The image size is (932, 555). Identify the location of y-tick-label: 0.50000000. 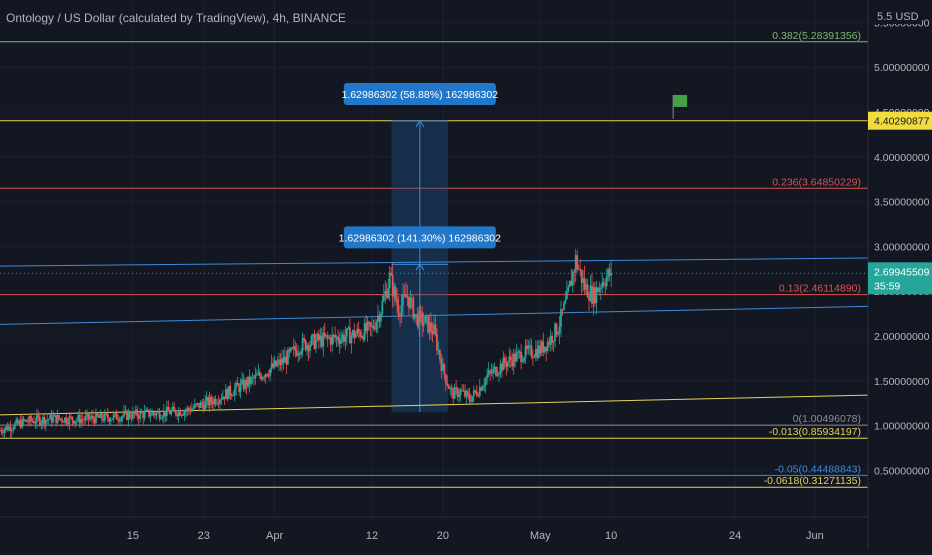
(902, 471).